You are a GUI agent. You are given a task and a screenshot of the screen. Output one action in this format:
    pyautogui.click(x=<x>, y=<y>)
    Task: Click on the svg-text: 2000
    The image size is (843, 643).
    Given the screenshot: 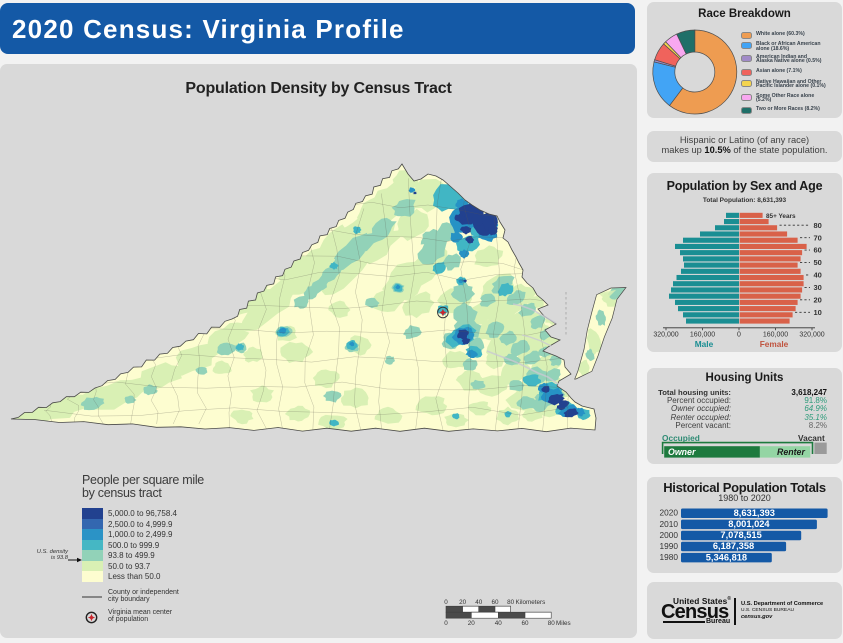 What is the action you would take?
    pyautogui.click(x=669, y=535)
    